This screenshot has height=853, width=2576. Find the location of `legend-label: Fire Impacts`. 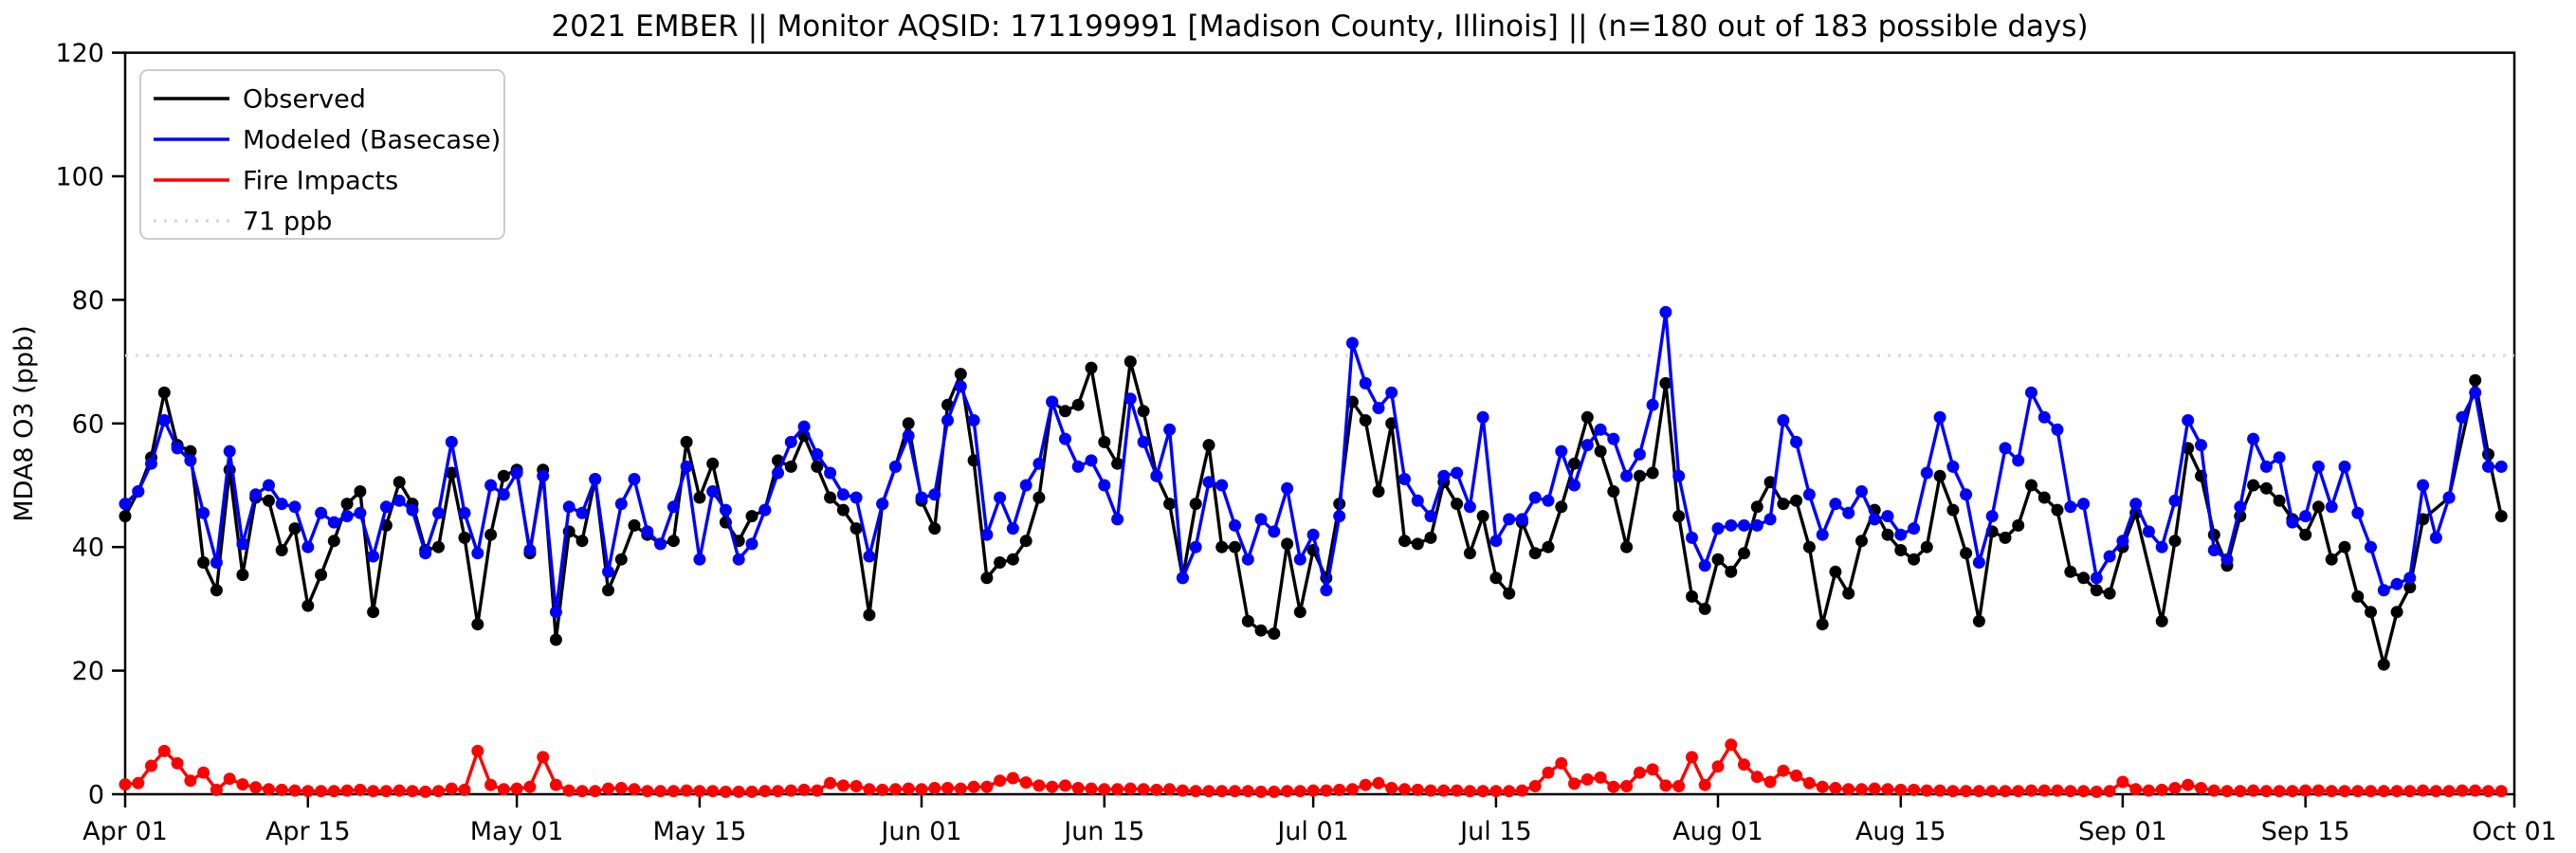

legend-label: Fire Impacts is located at coordinates (320, 180).